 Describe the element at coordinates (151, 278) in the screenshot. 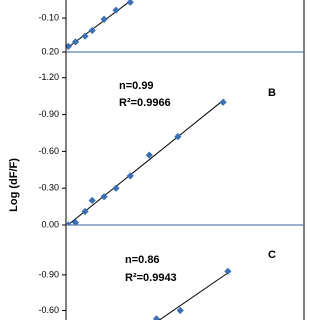

I see `annotation: R²=0.9943` at that location.